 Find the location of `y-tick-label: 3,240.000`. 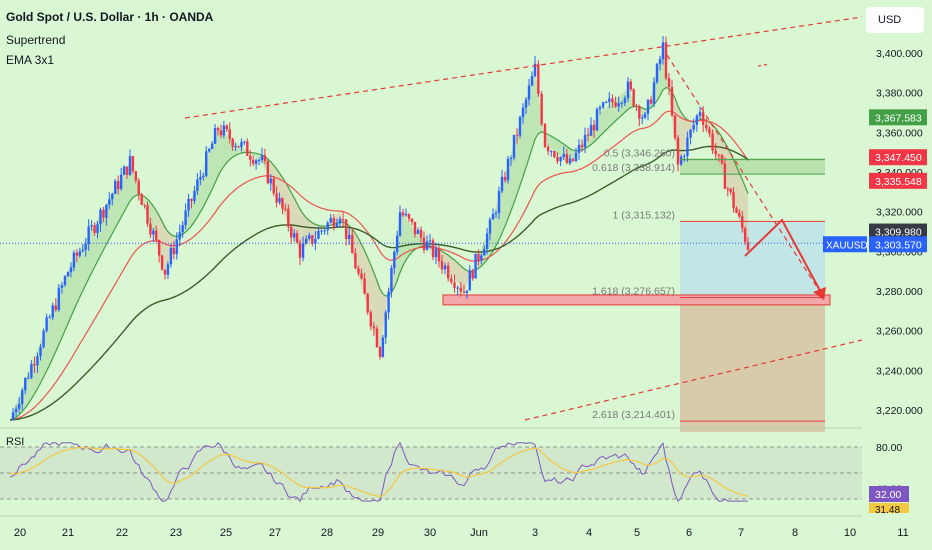

y-tick-label: 3,240.000 is located at coordinates (899, 371).